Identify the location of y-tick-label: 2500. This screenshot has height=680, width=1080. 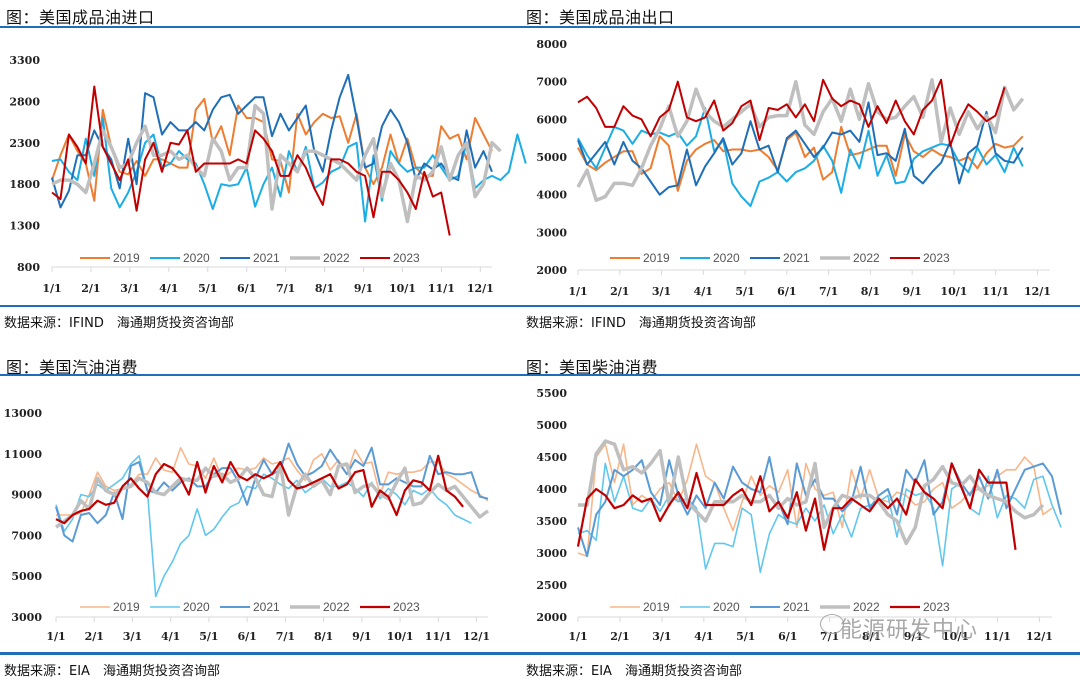
(551, 585).